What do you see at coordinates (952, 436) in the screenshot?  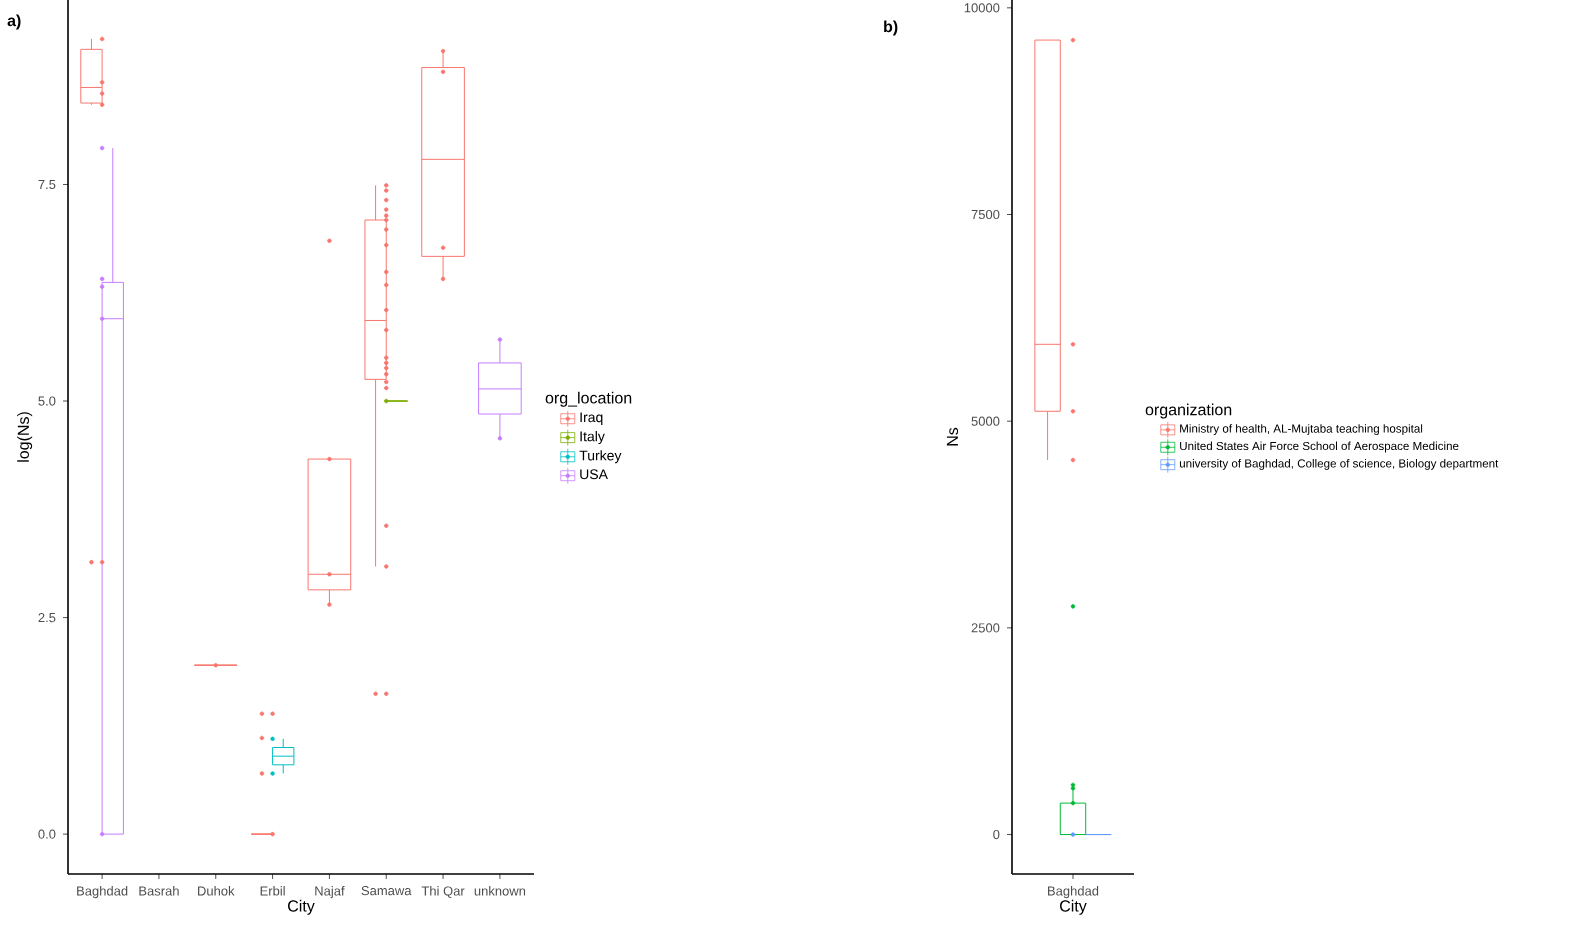 I see `y-axis-title: Ns` at bounding box center [952, 436].